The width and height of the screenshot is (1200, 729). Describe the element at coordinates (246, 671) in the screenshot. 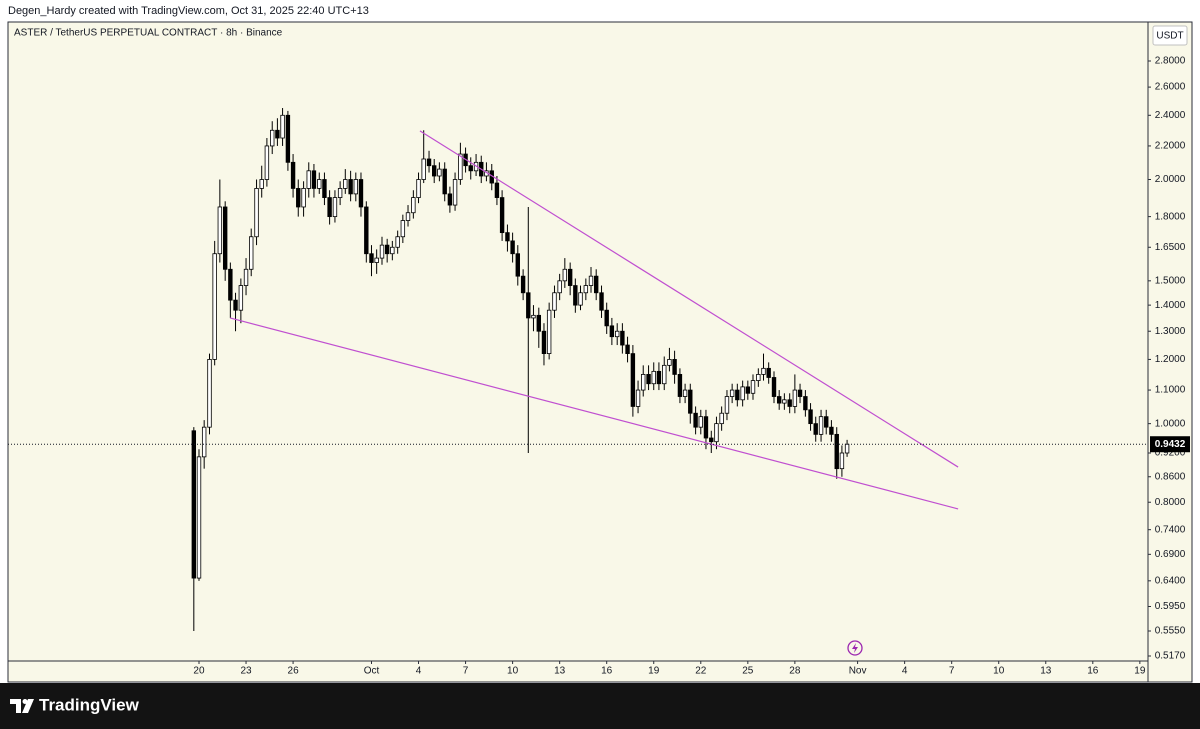

I see `x-tick-label: 23` at that location.